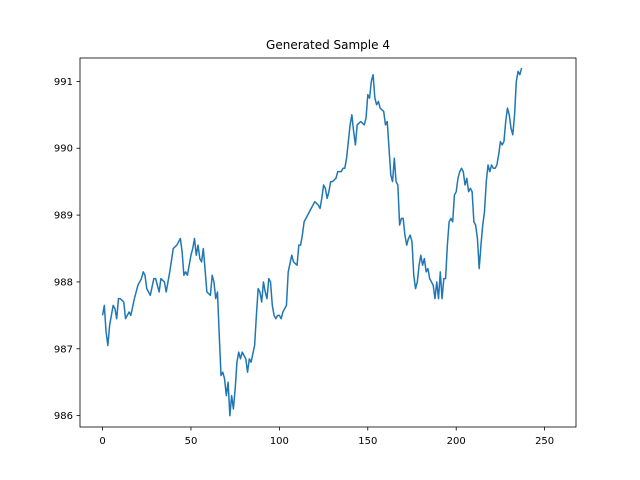  Describe the element at coordinates (63, 216) in the screenshot. I see `y-tick-label: 989` at that location.